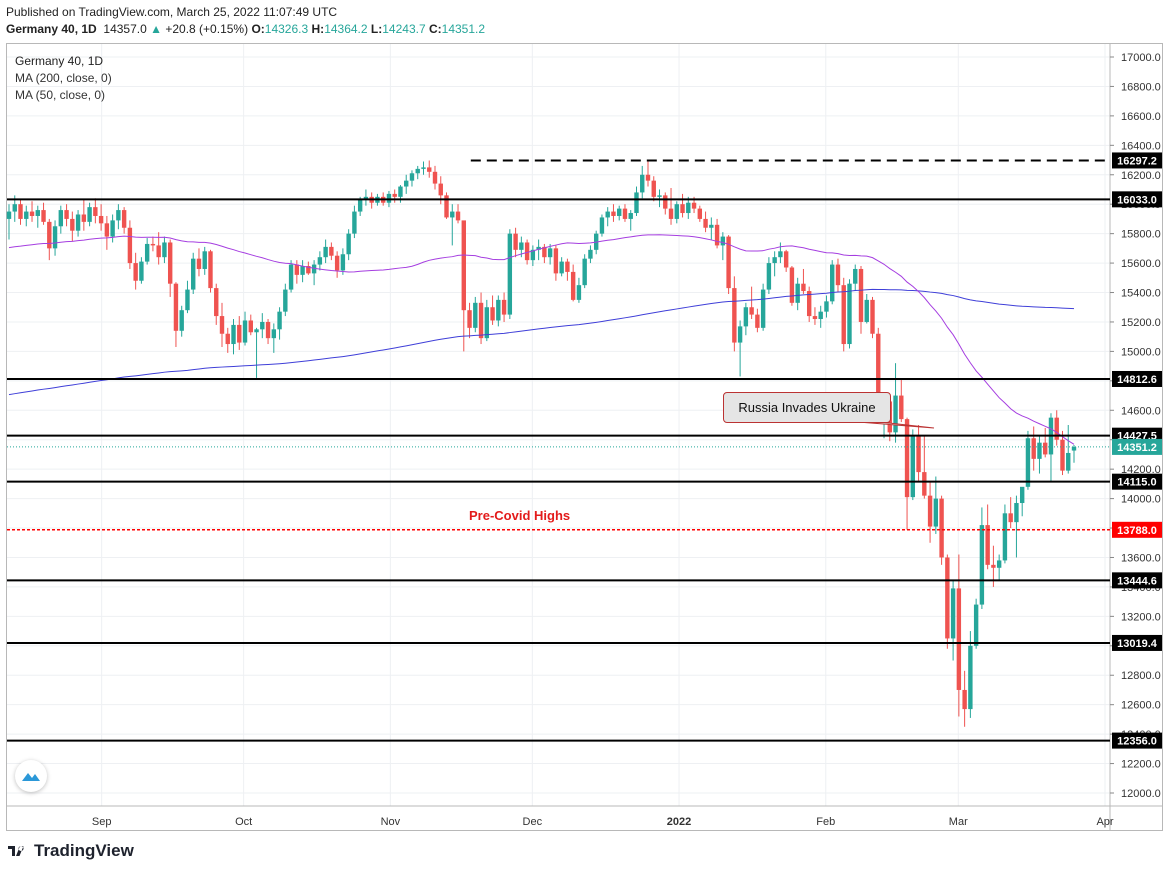 Image resolution: width=1169 pixels, height=869 pixels. What do you see at coordinates (463, 29) in the screenshot?
I see `close-value: 14351.2` at bounding box center [463, 29].